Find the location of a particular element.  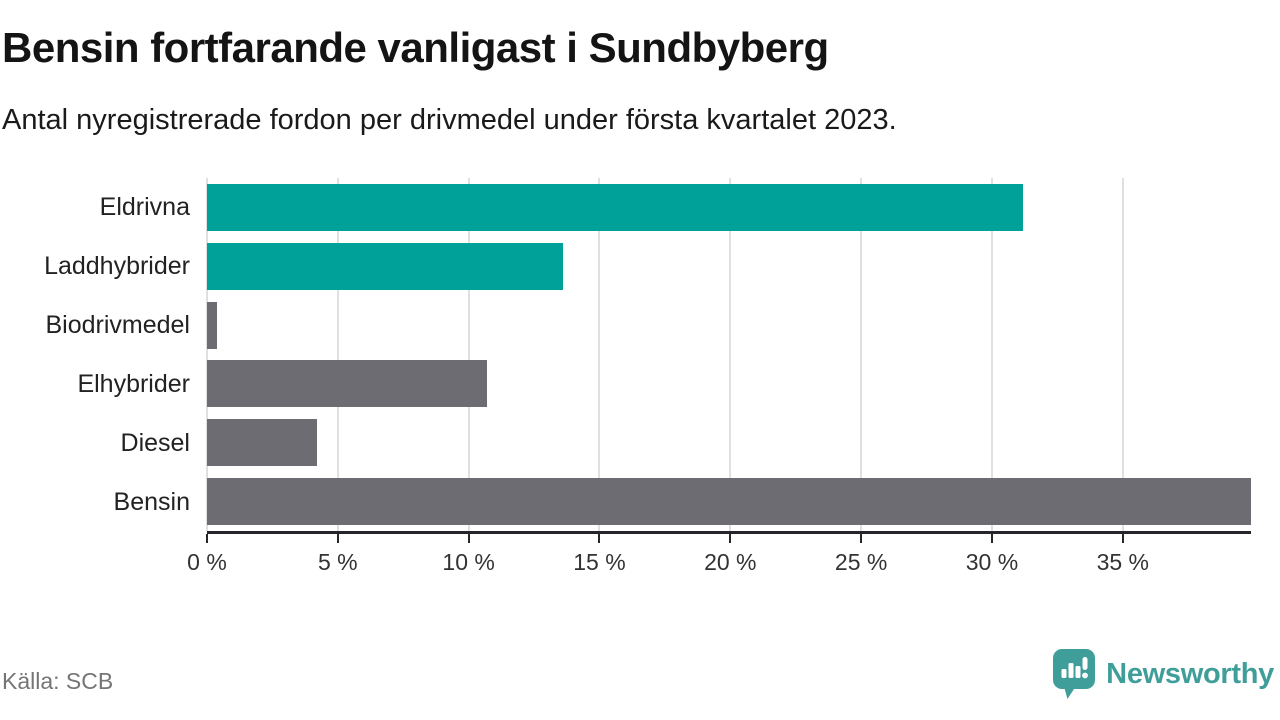

bar-biodrivmedel is located at coordinates (212, 325).